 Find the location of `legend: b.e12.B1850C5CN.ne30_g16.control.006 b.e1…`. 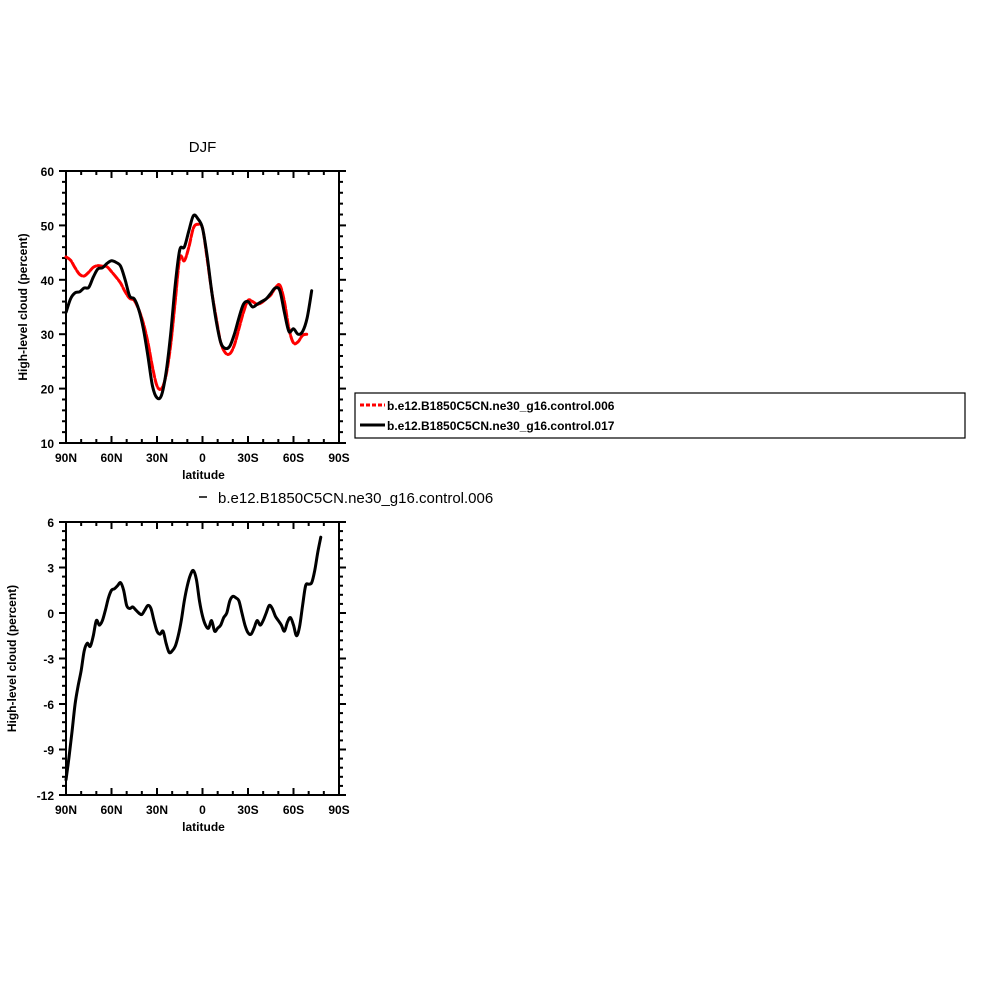

legend: b.e12.B1850C5CN.ne30_g16.control.006 b.e1… is located at coordinates (660, 415).